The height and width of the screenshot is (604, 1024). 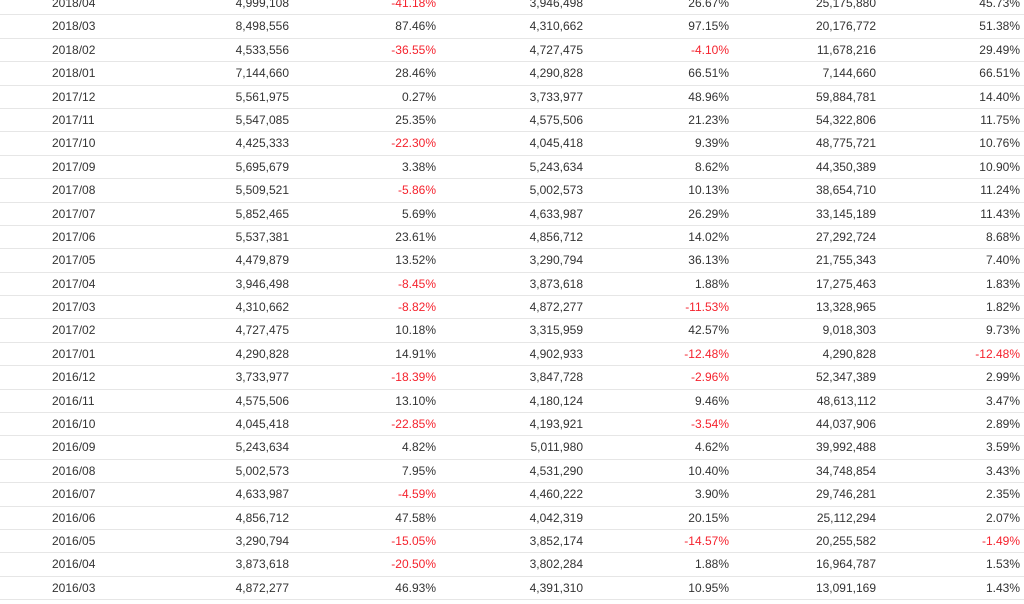 What do you see at coordinates (708, 517) in the screenshot?
I see `change-cell: 20.15%` at bounding box center [708, 517].